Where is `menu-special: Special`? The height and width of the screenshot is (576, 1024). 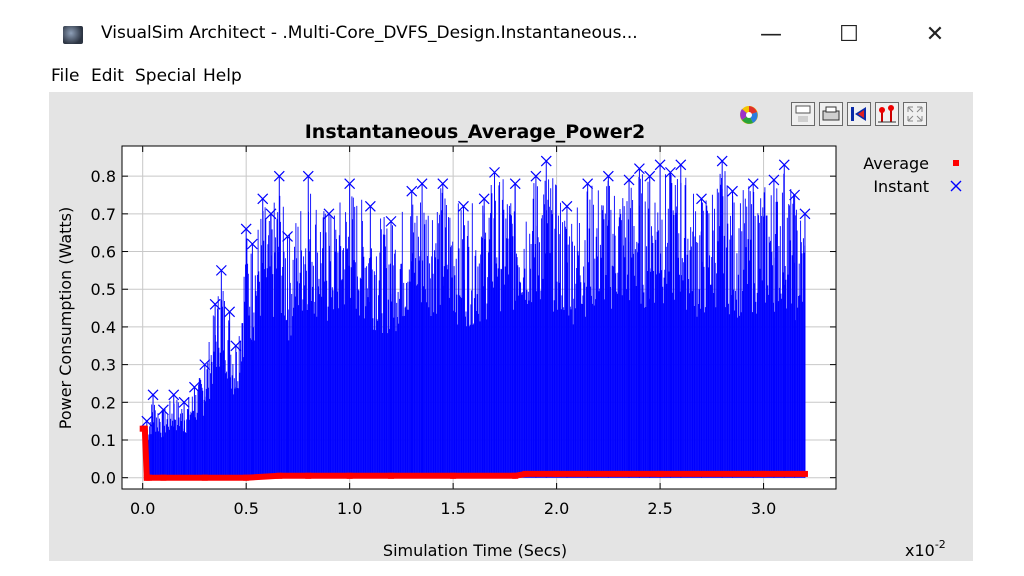 menu-special: Special is located at coordinates (166, 76).